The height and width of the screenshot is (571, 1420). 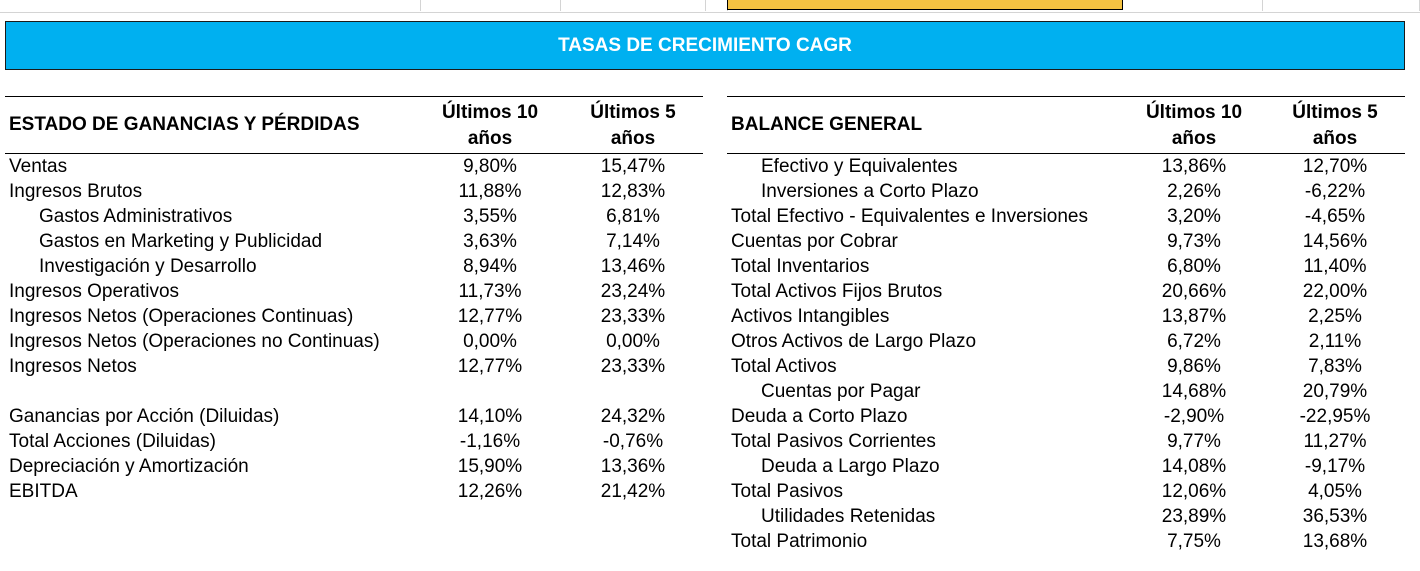 What do you see at coordinates (354, 466) in the screenshot?
I see `table-row: Depreciación y Amortización 15,90% 13,36%` at bounding box center [354, 466].